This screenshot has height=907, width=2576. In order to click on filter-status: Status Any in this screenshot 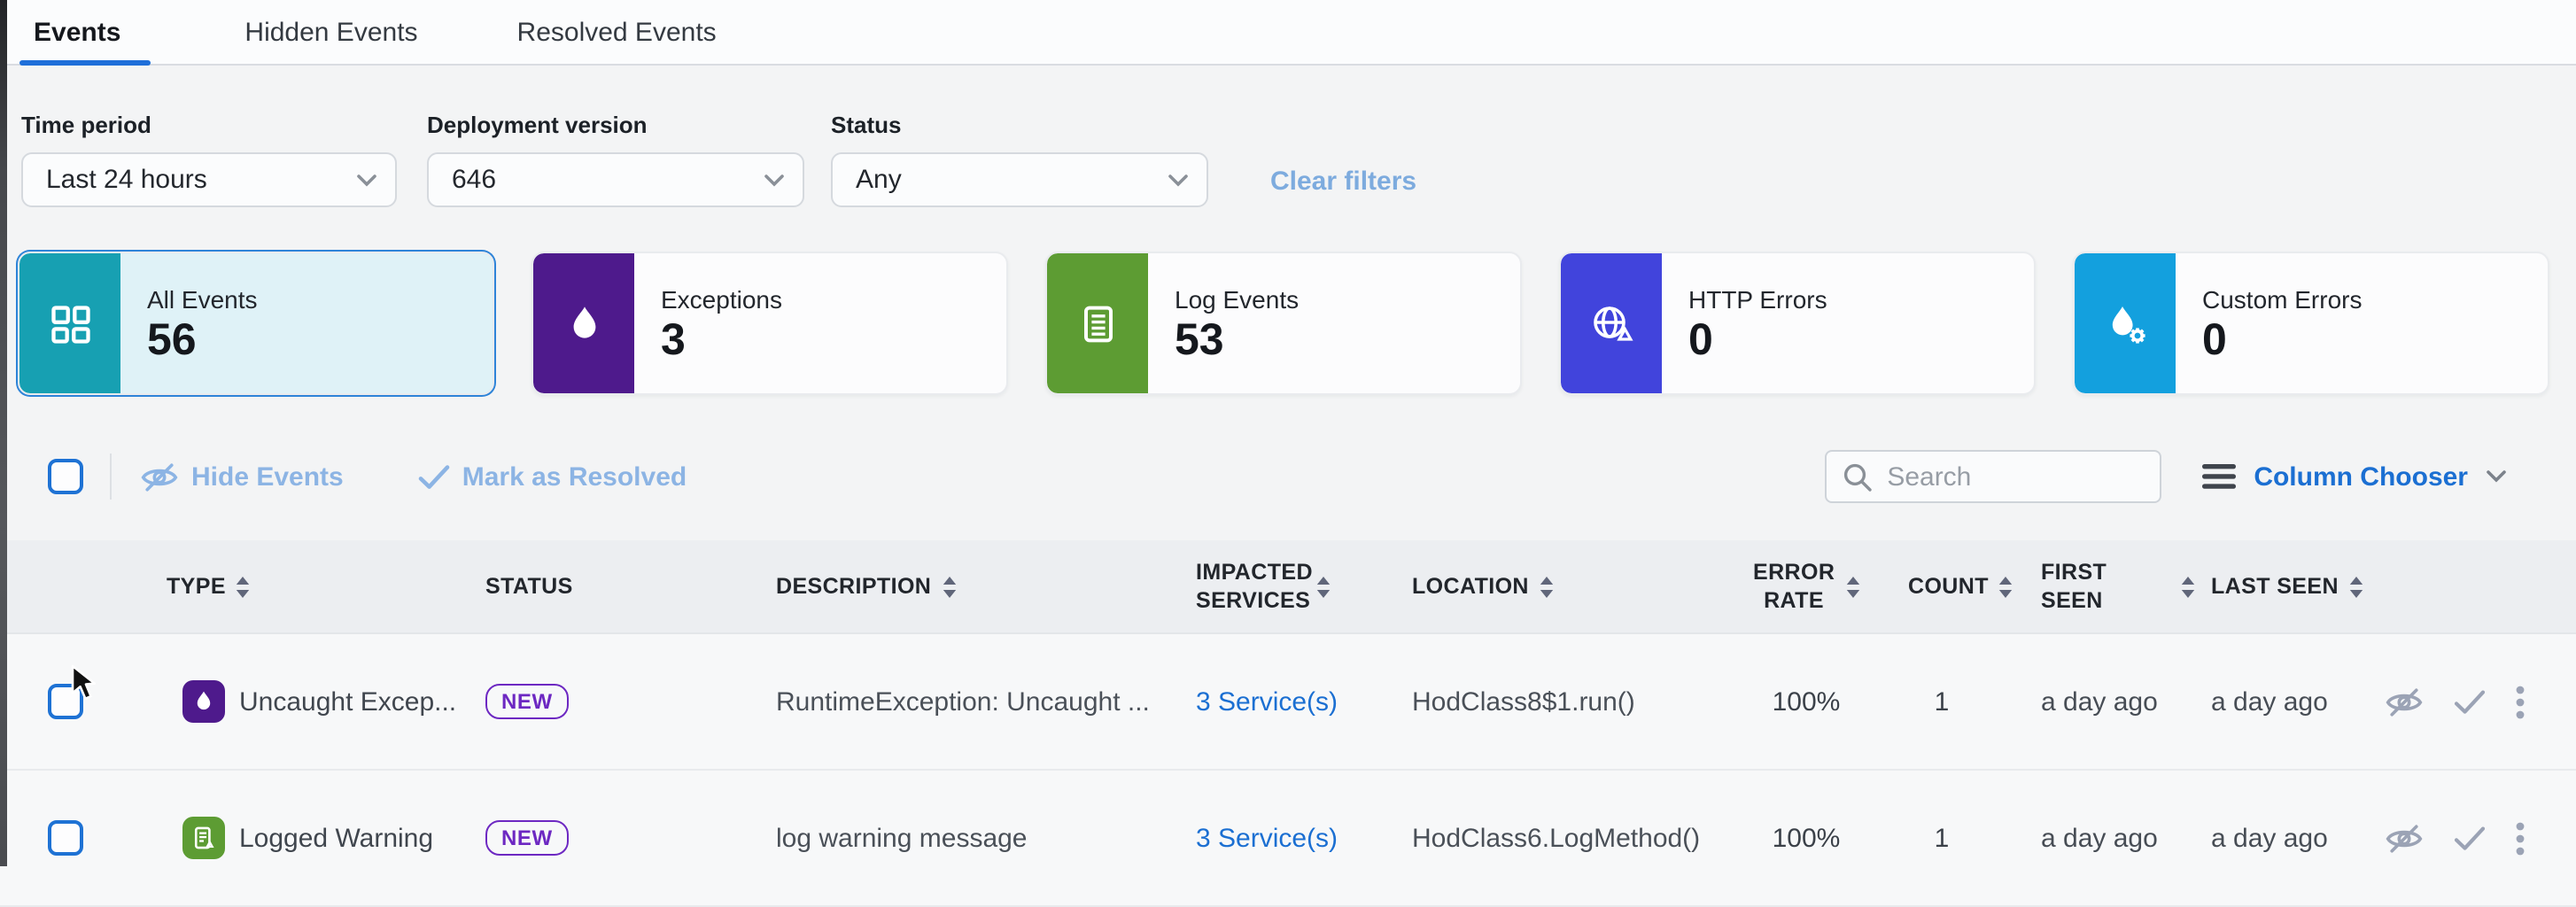, I will do `click(1019, 159)`.